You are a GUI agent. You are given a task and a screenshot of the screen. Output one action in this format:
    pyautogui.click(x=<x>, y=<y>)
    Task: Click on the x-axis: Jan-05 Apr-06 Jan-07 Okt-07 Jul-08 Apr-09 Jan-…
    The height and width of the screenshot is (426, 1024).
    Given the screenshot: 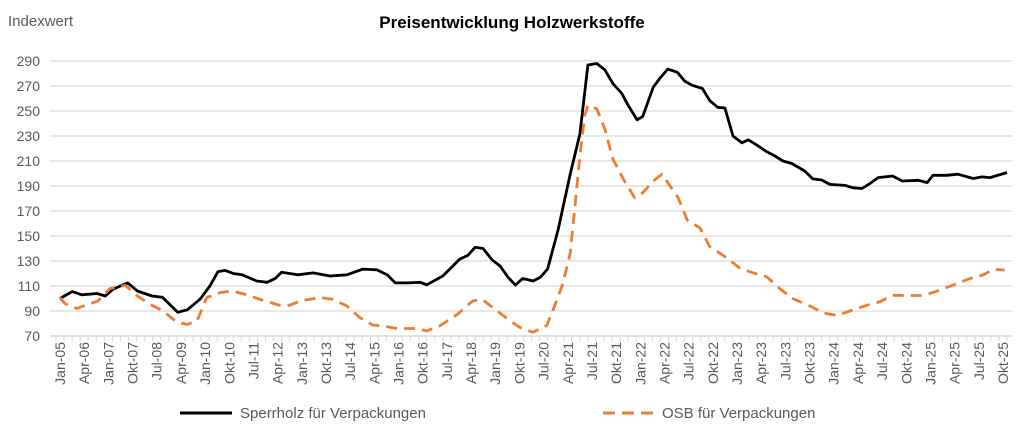 What is the action you would take?
    pyautogui.click(x=531, y=360)
    